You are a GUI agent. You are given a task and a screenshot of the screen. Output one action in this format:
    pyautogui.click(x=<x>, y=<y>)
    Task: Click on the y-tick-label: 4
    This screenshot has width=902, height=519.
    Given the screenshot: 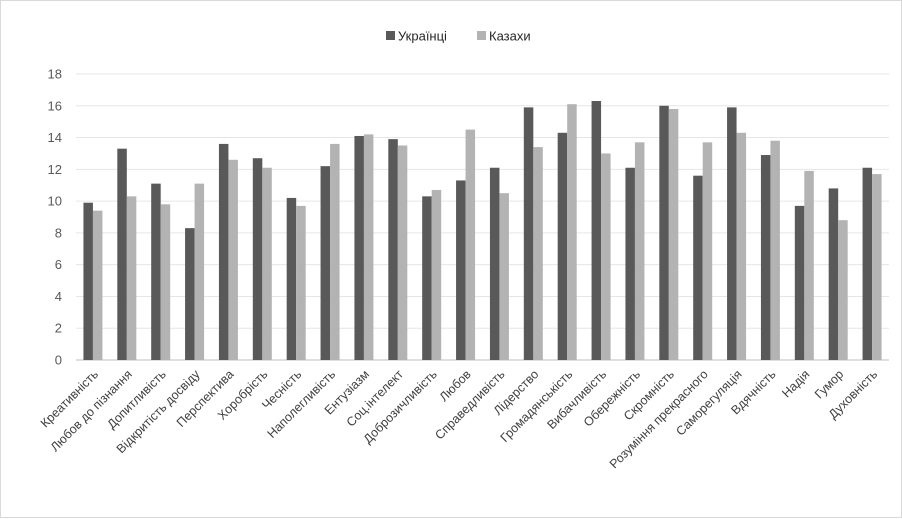 What is the action you would take?
    pyautogui.click(x=58, y=296)
    